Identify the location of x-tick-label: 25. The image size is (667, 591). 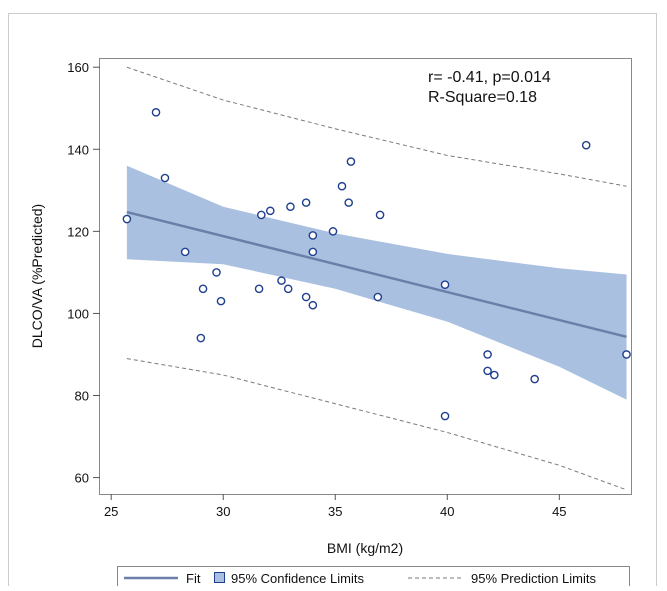
(111, 511).